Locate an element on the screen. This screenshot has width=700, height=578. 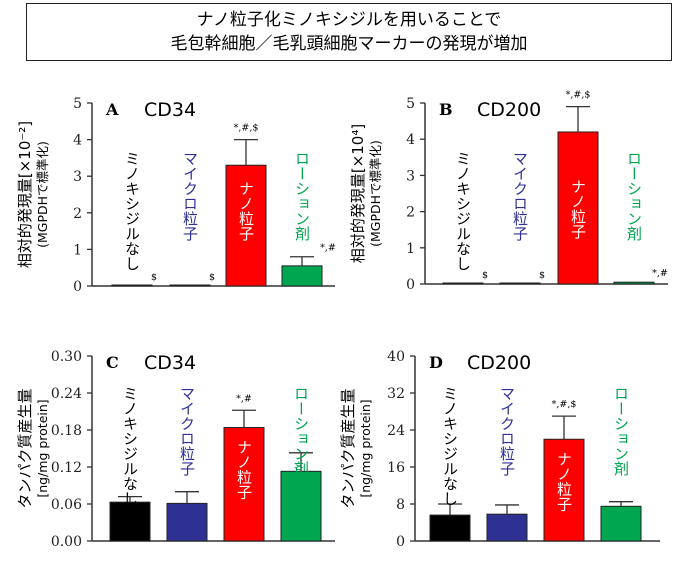
y-tick-label: 32 is located at coordinates (396, 394).